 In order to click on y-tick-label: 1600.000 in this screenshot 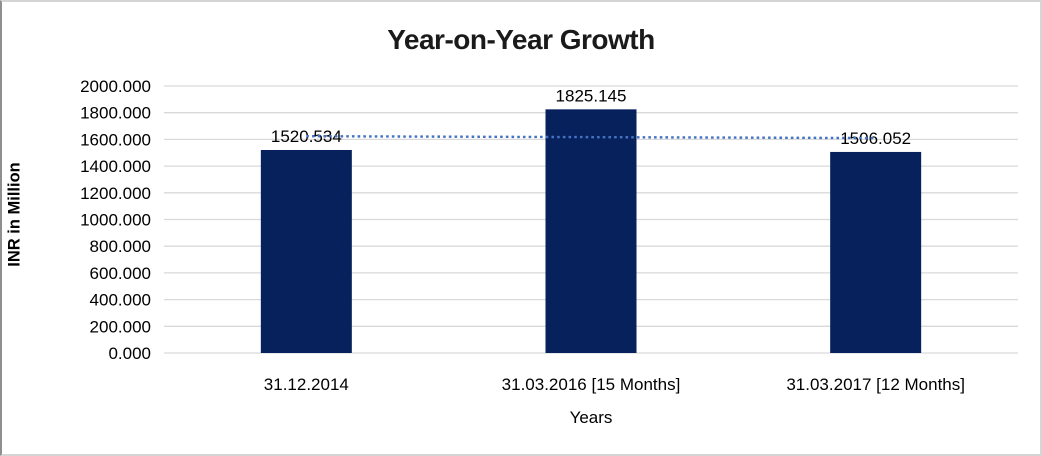, I will do `click(115, 139)`.